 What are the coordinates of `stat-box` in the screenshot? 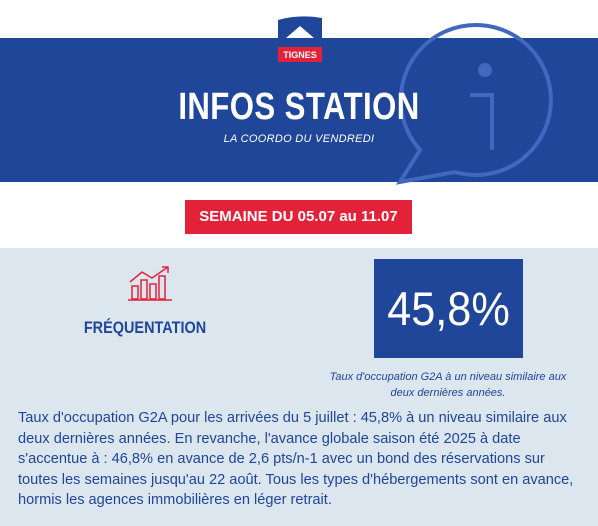 It's located at (448, 308).